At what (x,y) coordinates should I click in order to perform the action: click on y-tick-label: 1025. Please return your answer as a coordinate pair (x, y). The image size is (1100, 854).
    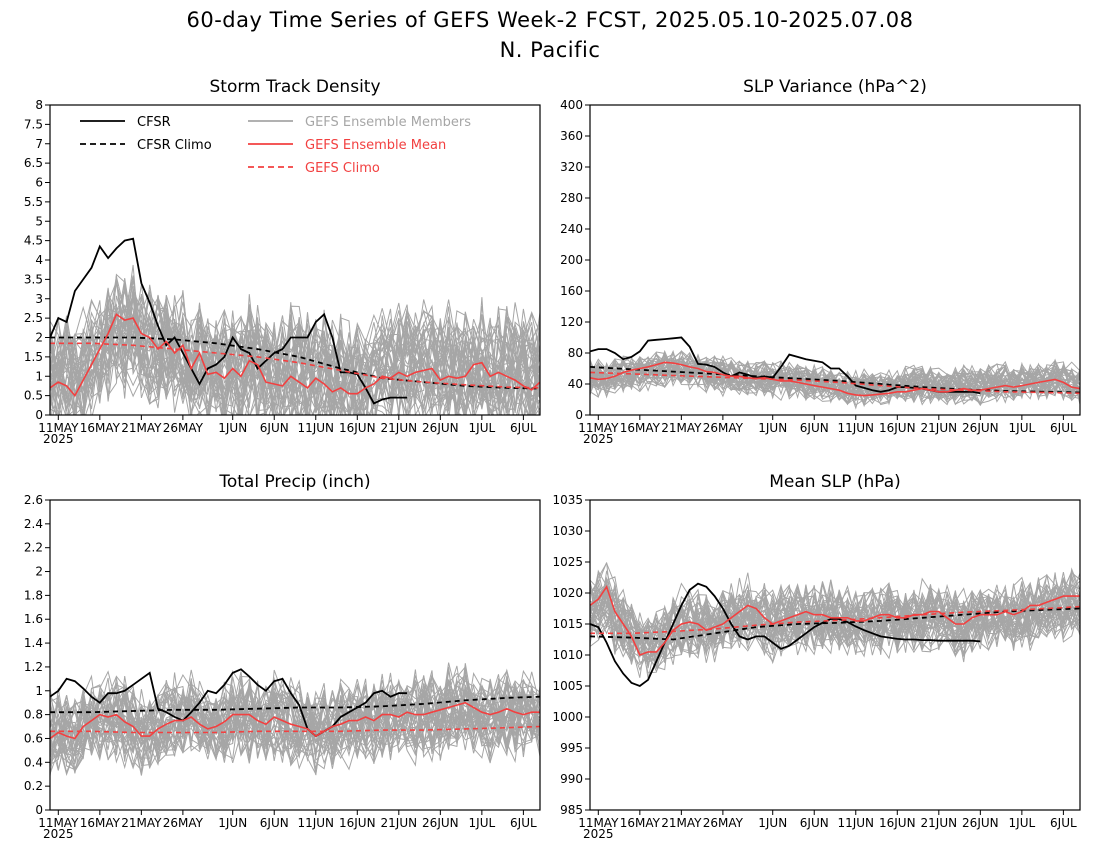
    Looking at the image, I should click on (567, 562).